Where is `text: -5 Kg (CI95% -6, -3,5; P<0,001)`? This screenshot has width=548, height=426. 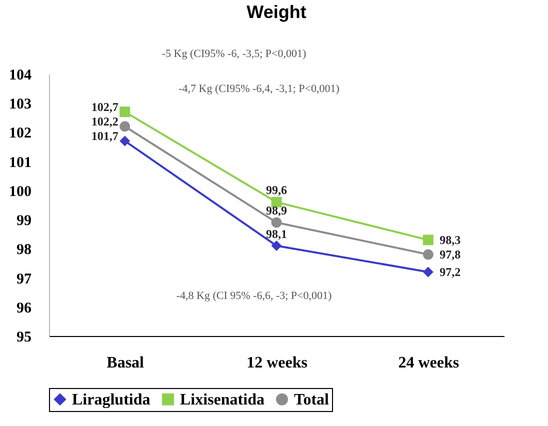 text: -5 Kg (CI95% -6, -3,5; P<0,001) is located at coordinates (234, 54).